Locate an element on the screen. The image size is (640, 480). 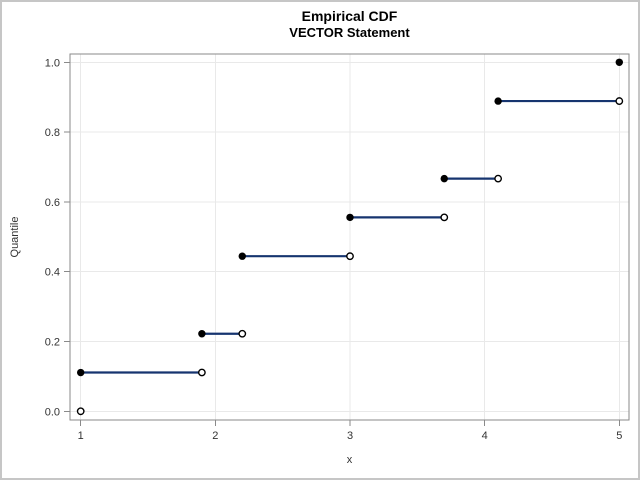
y-axis-tick-label: 0.2 is located at coordinates (52, 343).